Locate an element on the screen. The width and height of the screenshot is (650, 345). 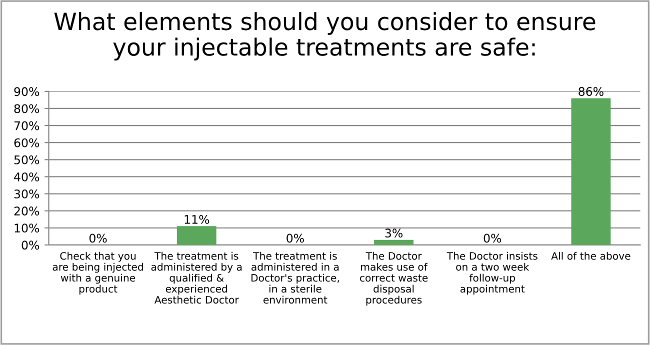
x-tick-label: The treatment is administered by a qualified & experienced Aesthetic Doctor is located at coordinates (196, 278).